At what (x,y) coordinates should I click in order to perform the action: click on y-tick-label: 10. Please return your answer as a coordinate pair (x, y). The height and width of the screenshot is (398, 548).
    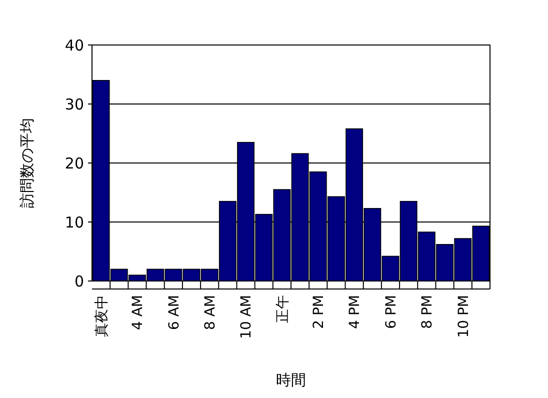
    Looking at the image, I should click on (74, 222).